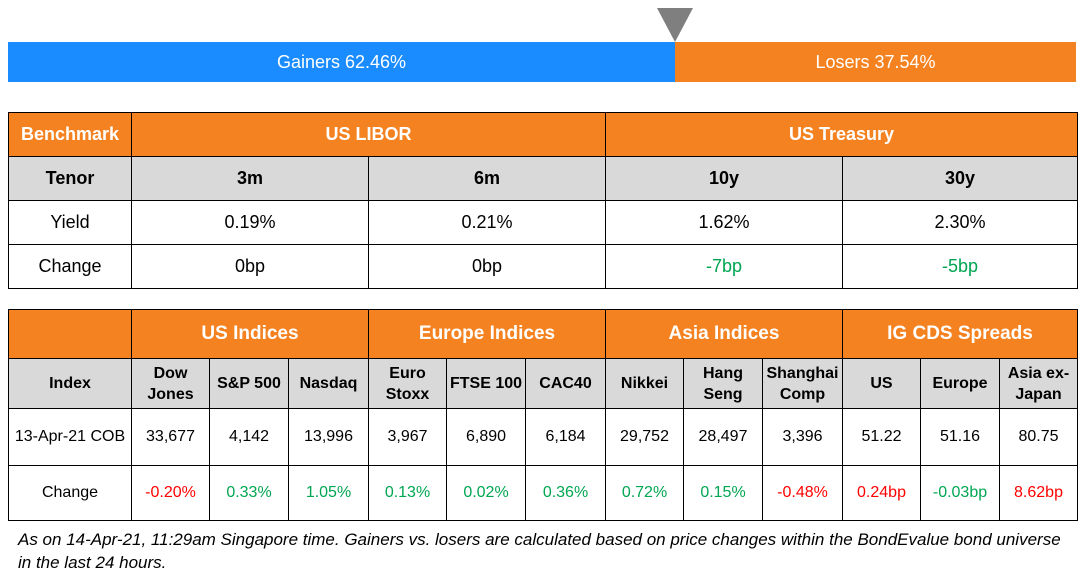  What do you see at coordinates (170, 493) in the screenshot?
I see `change-cell: -0.20%` at bounding box center [170, 493].